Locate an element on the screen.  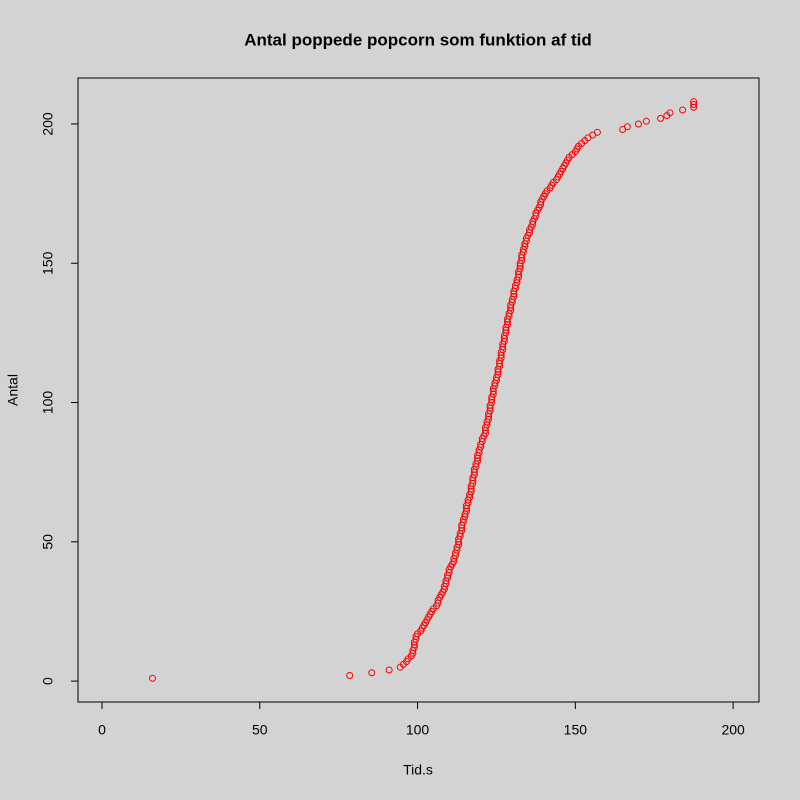
x-tick-label: 50 is located at coordinates (260, 730).